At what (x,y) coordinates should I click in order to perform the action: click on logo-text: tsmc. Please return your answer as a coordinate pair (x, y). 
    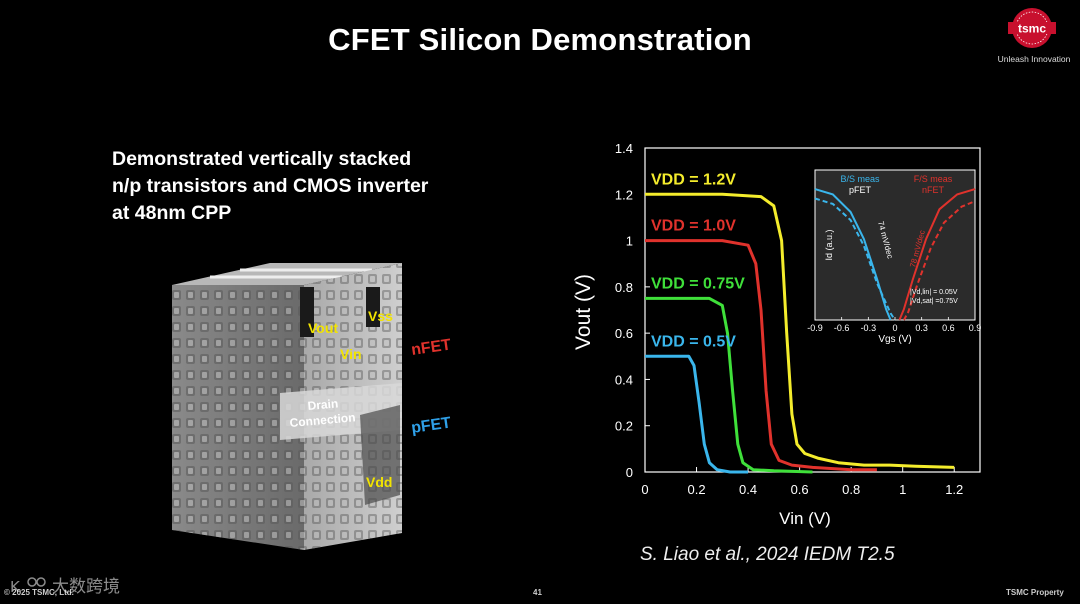
    Looking at the image, I should click on (1032, 29).